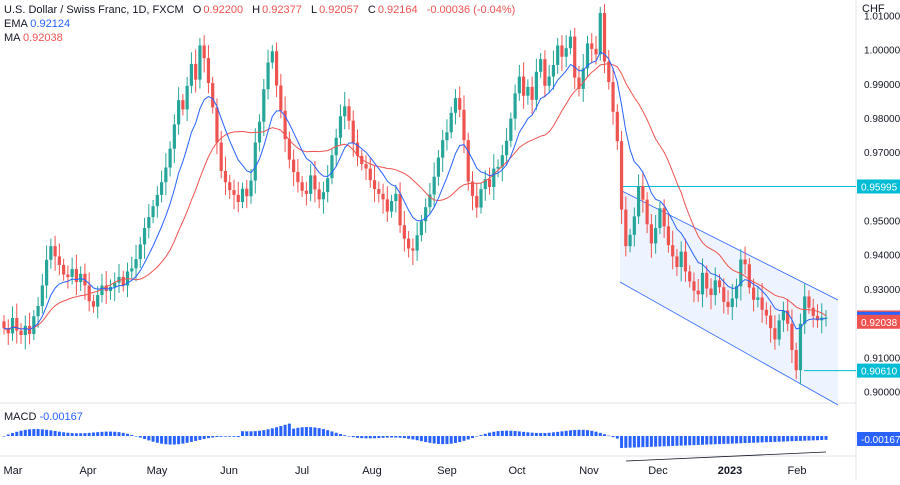  Describe the element at coordinates (197, 10) in the screenshot. I see `open-label: O` at that location.